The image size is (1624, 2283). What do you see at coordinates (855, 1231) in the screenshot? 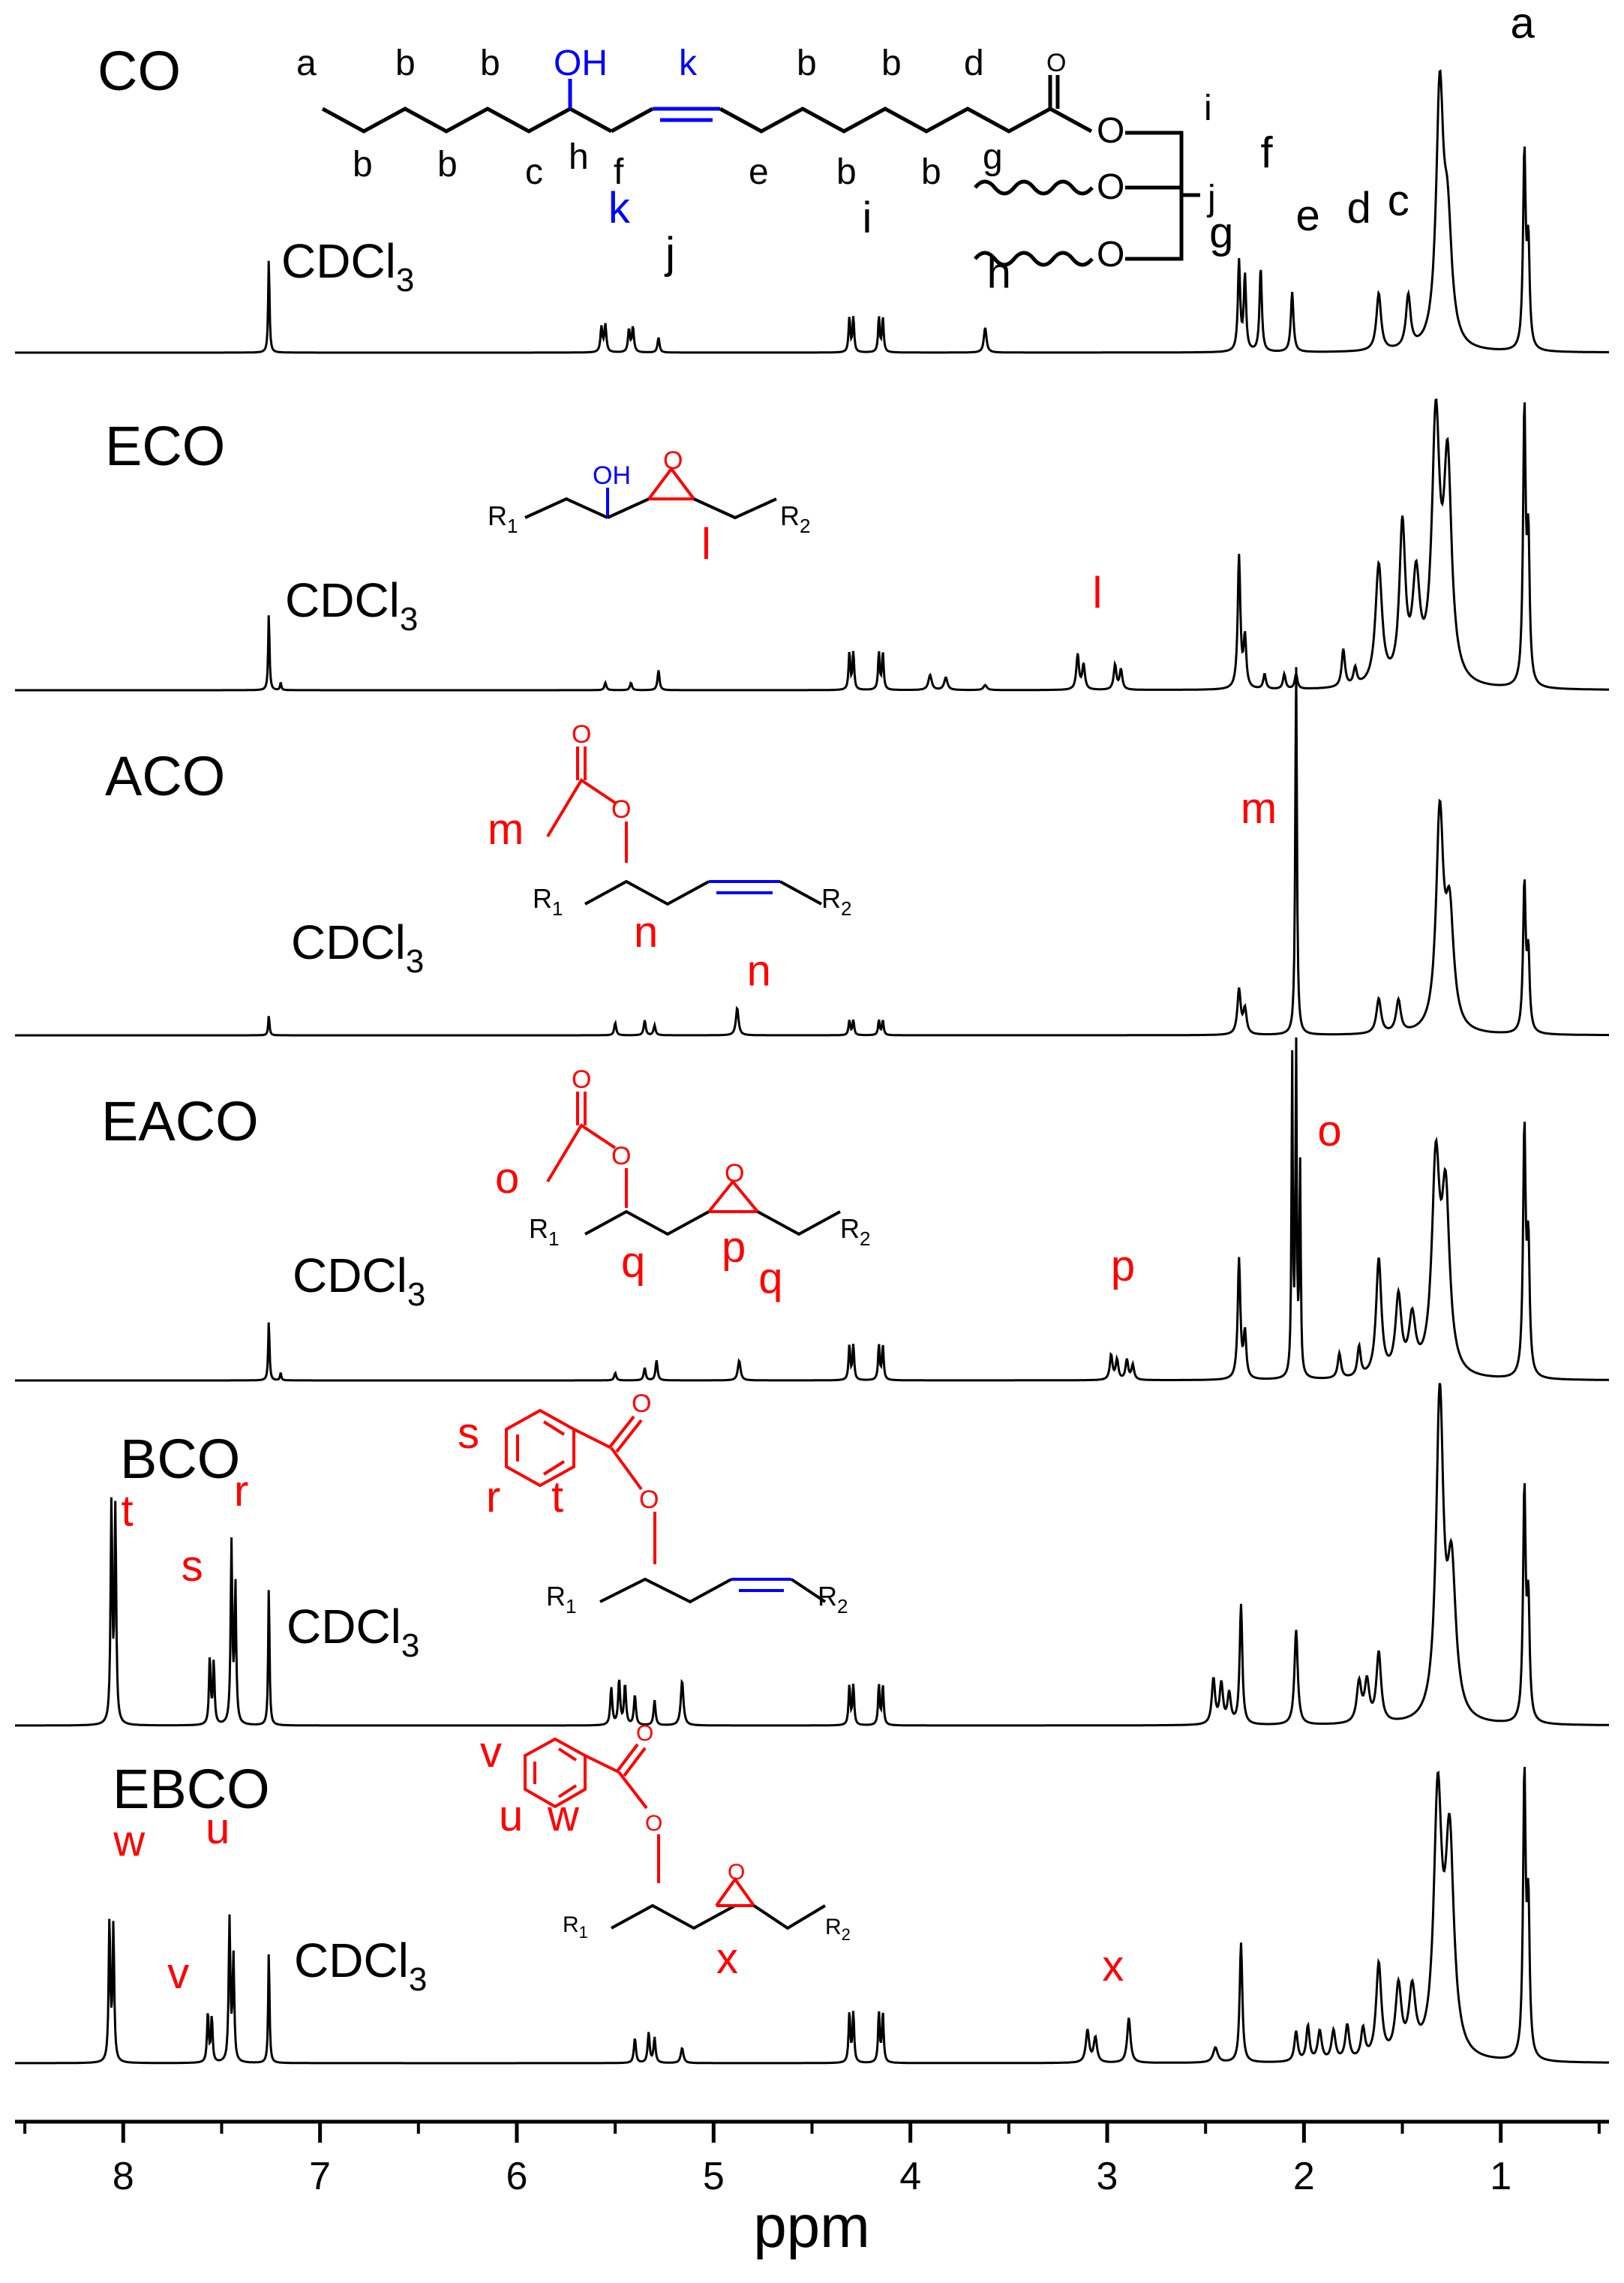
I see `eaco-r2: R2` at bounding box center [855, 1231].